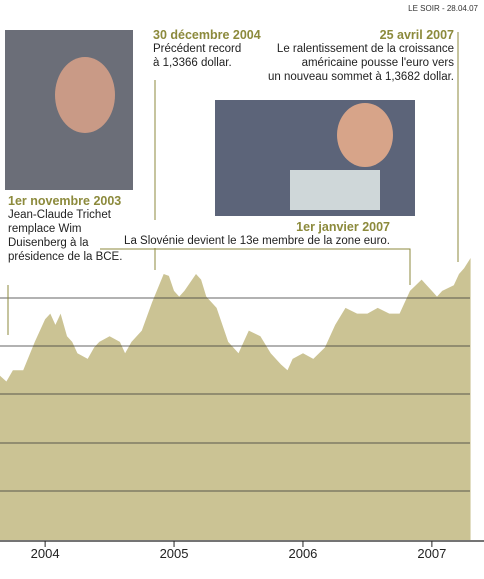  Describe the element at coordinates (207, 35) in the screenshot. I see `annotation-date: 30 décembre 2004` at that location.